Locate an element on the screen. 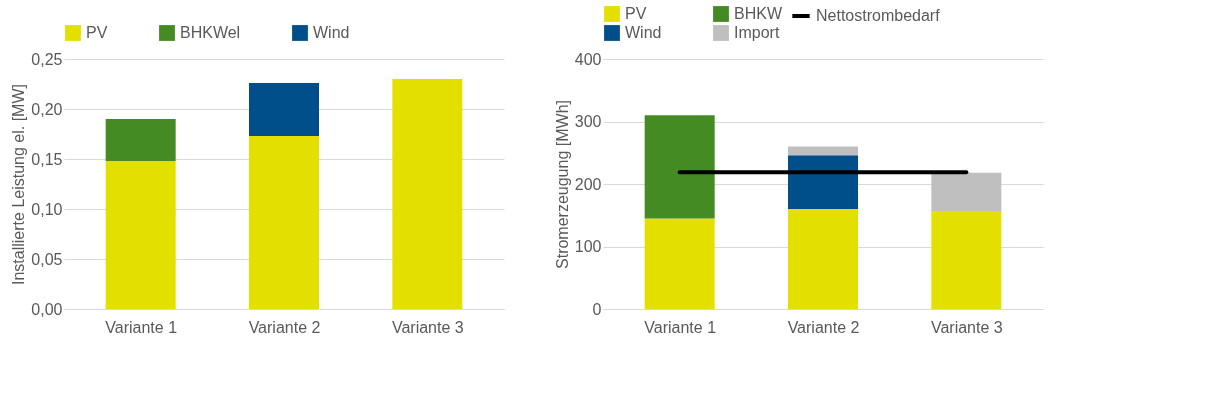  y-tick-label: 0,20 is located at coordinates (47, 109).